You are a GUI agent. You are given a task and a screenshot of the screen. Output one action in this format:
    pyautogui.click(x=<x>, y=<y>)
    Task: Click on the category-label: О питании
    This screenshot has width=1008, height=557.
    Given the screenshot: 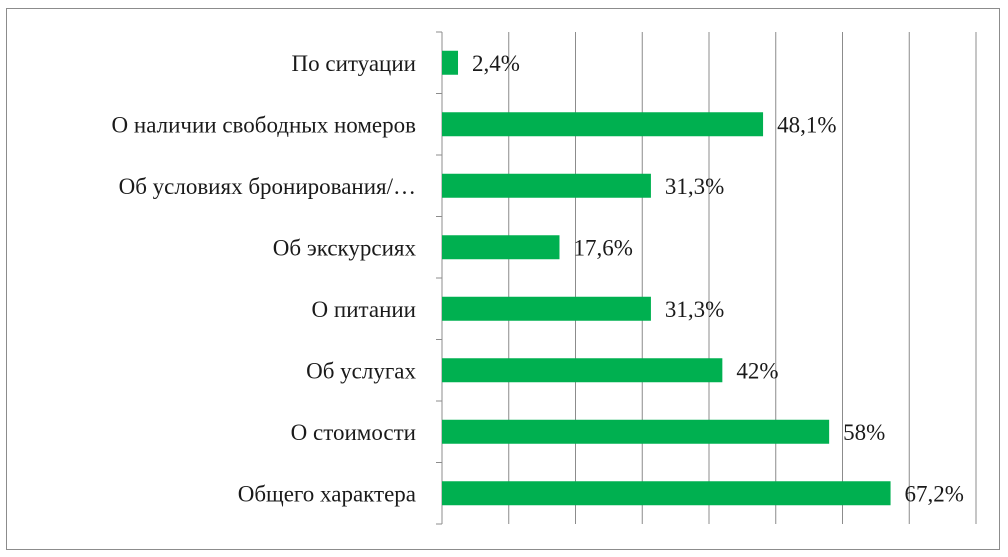 What is the action you would take?
    pyautogui.click(x=364, y=309)
    